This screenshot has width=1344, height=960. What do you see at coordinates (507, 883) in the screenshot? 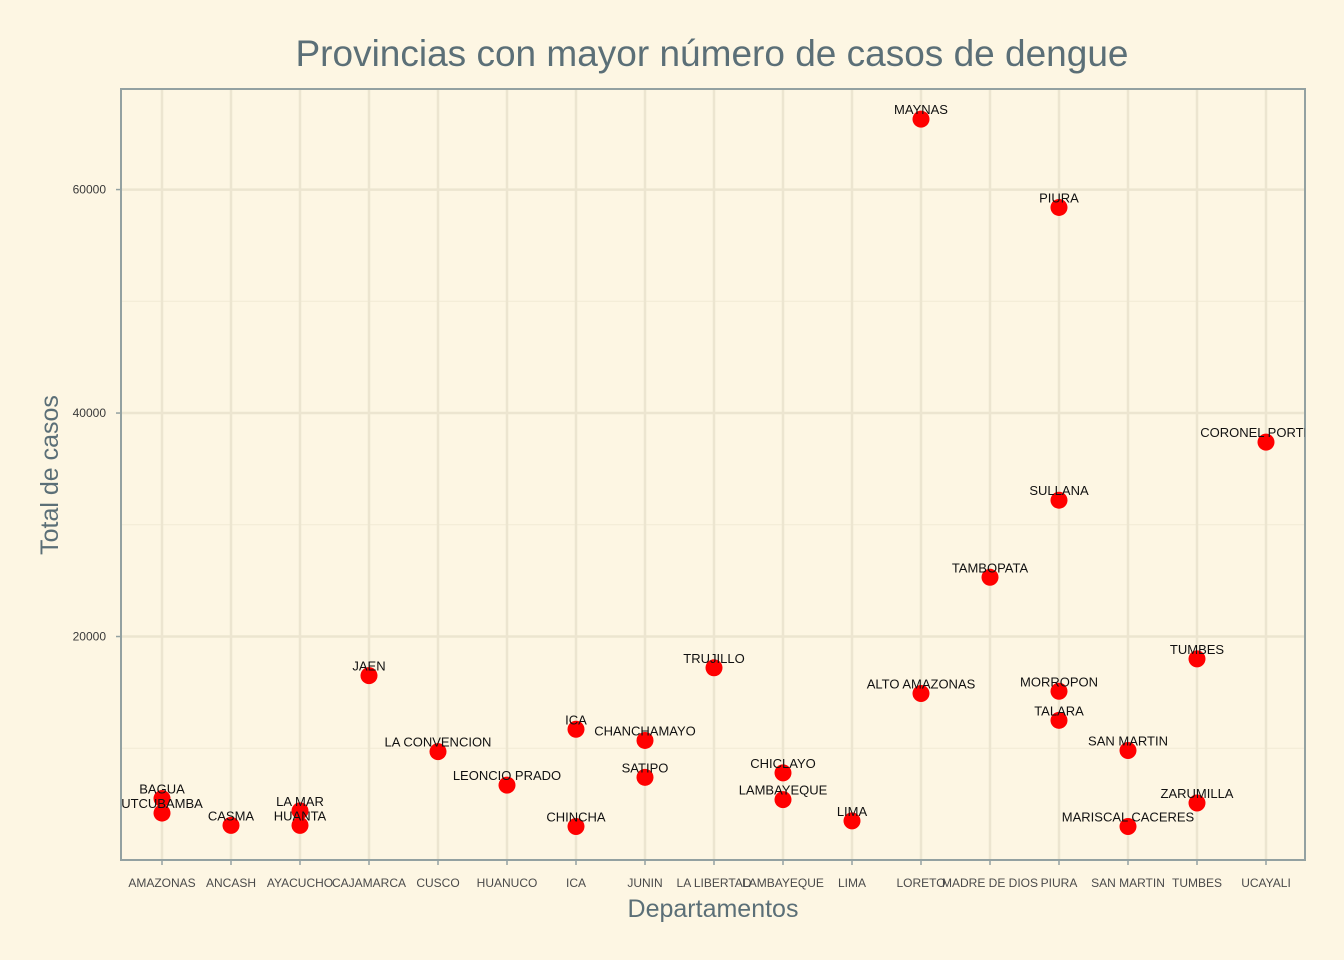
I see `x-tick-label: HUANUCO` at bounding box center [507, 883].